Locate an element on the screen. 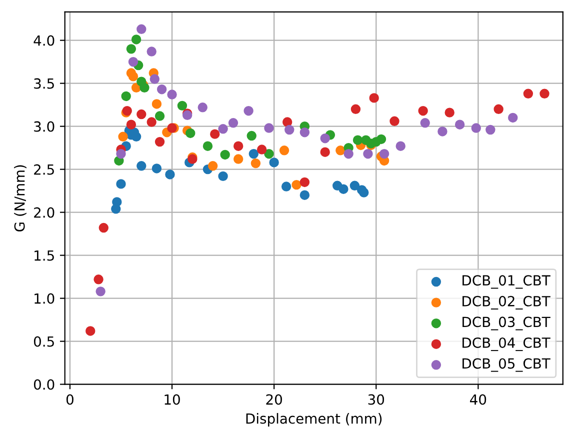  legend-label: DCB_05_CBT is located at coordinates (506, 365).